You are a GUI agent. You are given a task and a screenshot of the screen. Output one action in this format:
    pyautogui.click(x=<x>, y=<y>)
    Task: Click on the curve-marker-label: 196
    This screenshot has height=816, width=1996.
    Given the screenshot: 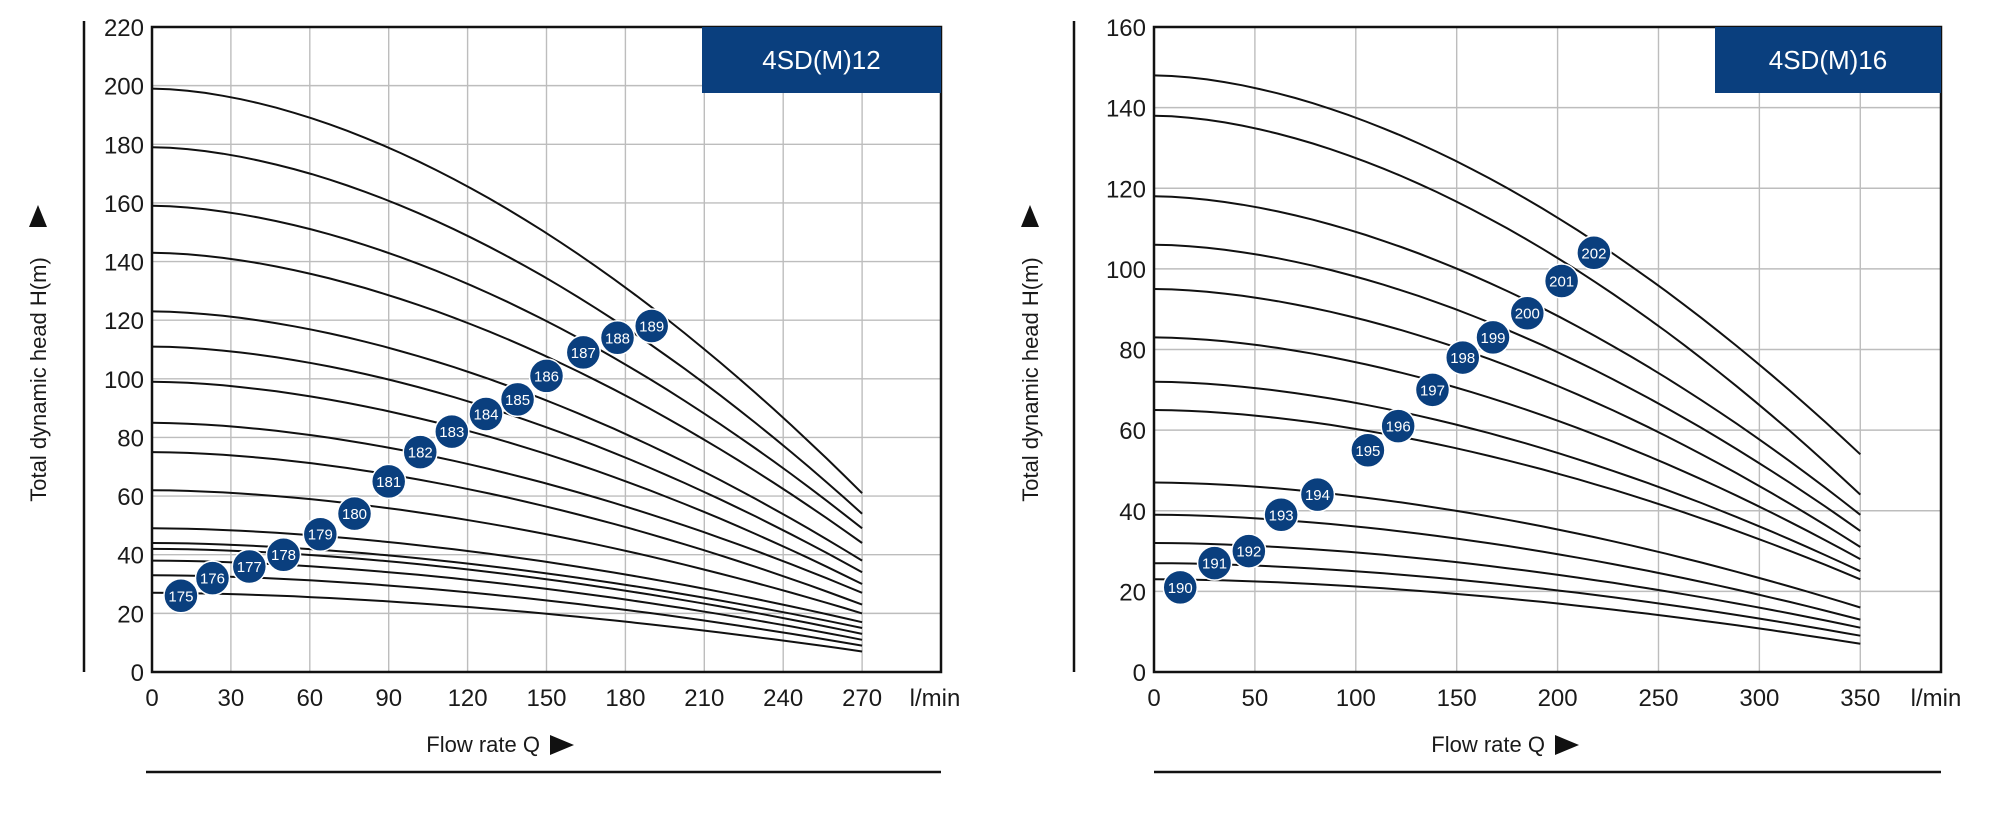 What is the action you would take?
    pyautogui.click(x=1398, y=427)
    